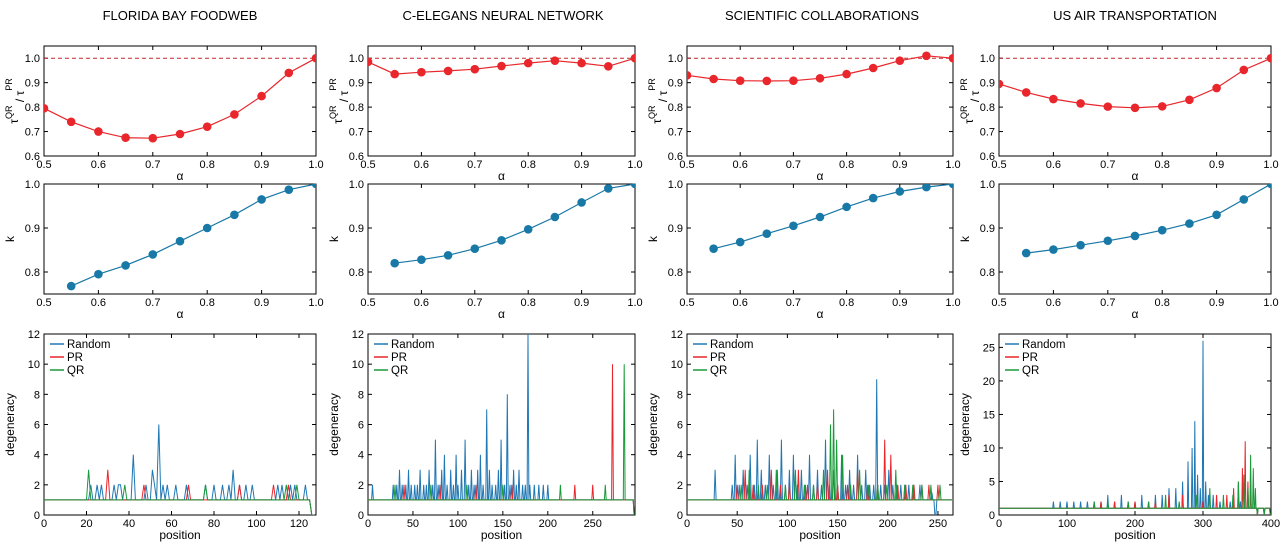 The image size is (1288, 544). I want to click on panel-r1-c1-ytick-label-0: 0.6, so click(32, 157).